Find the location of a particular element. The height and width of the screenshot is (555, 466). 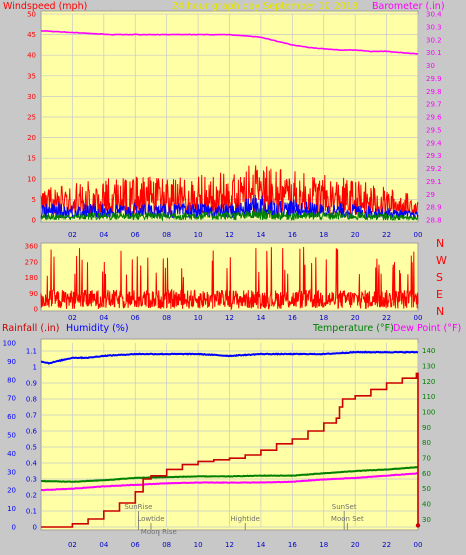

rainfall-tick: 0.6 is located at coordinates (32, 432).